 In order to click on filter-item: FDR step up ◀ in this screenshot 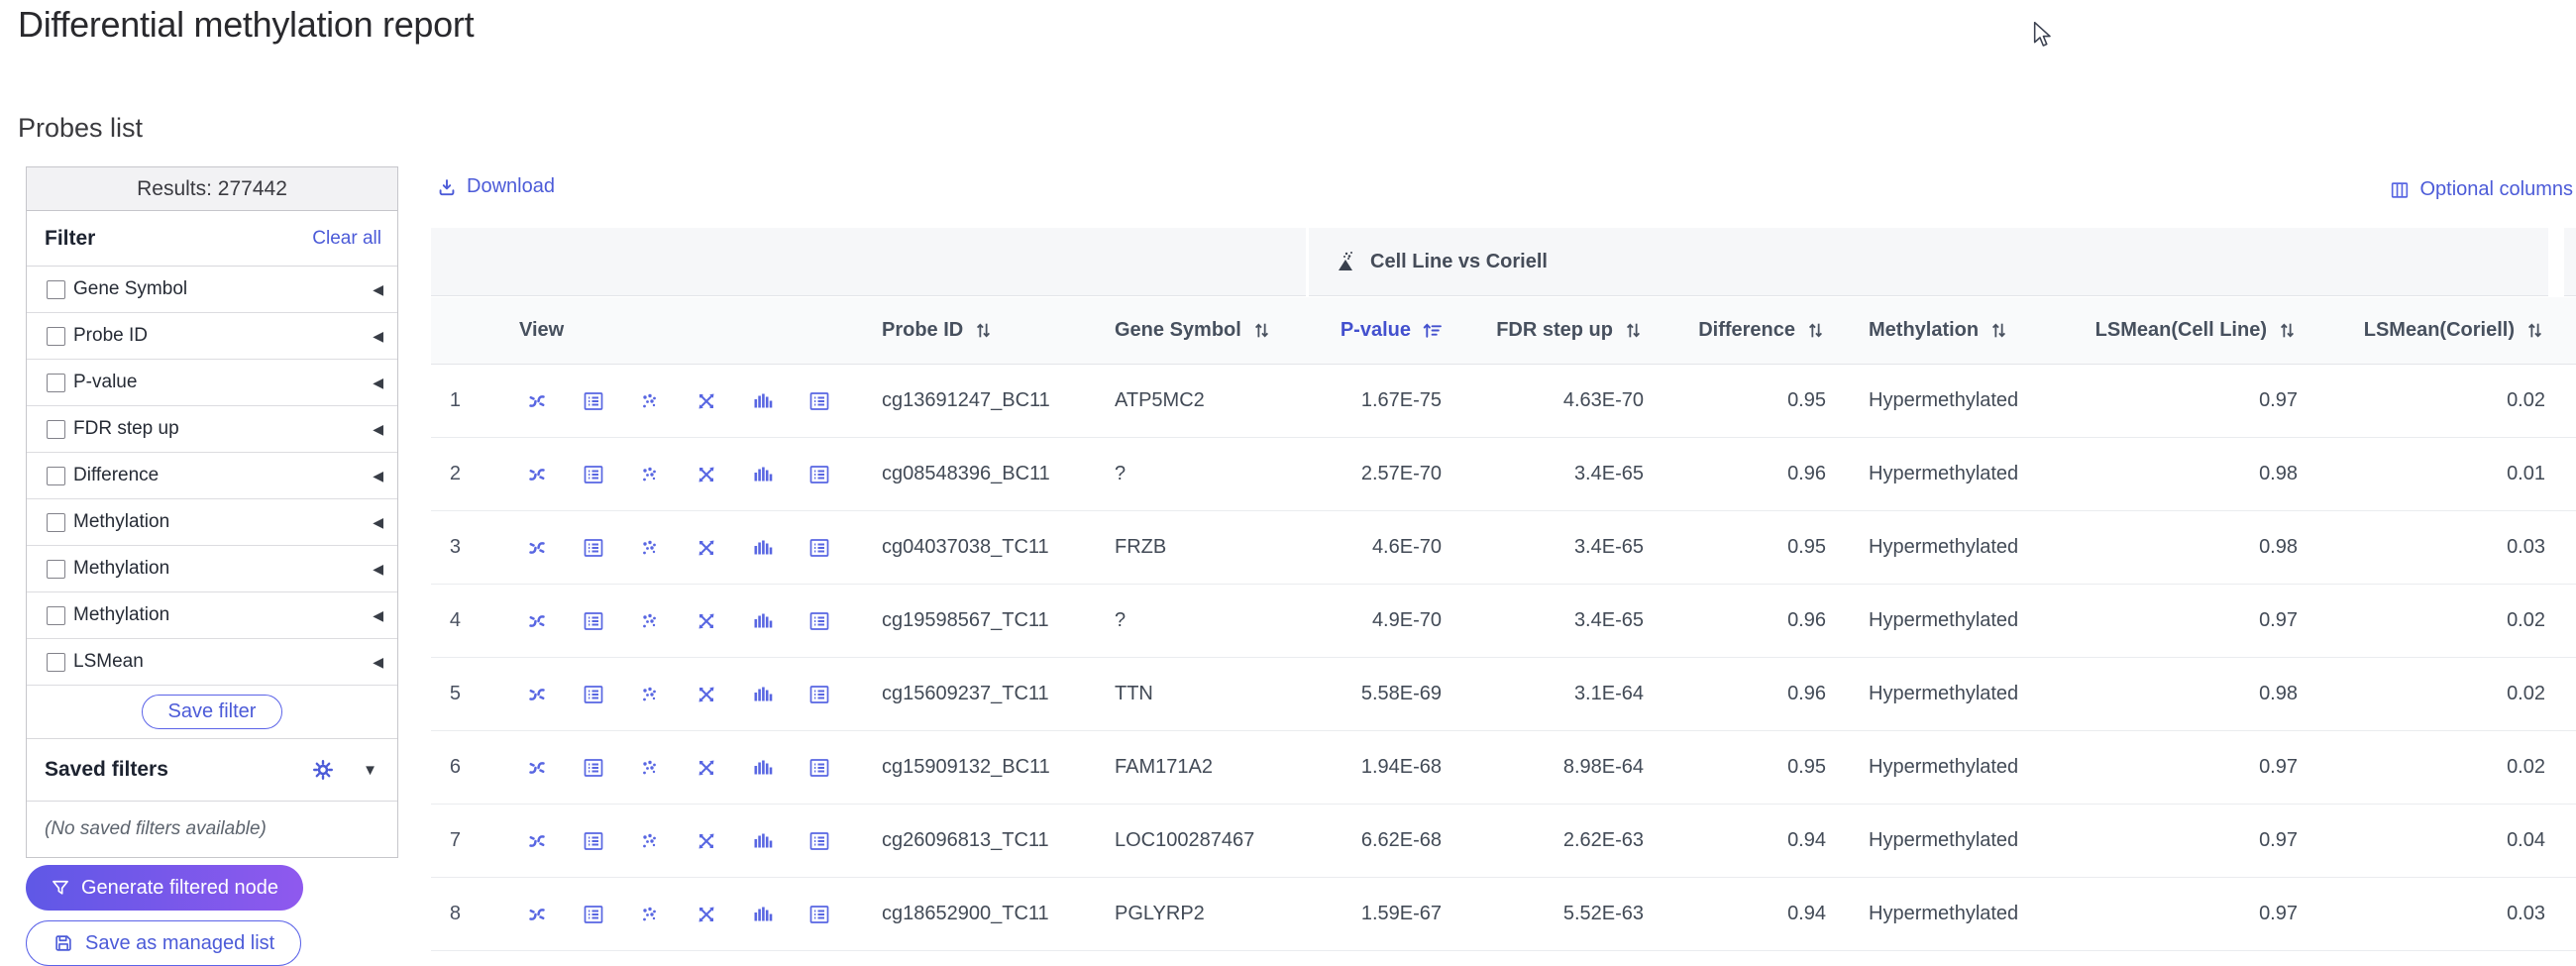, I will do `click(212, 430)`.